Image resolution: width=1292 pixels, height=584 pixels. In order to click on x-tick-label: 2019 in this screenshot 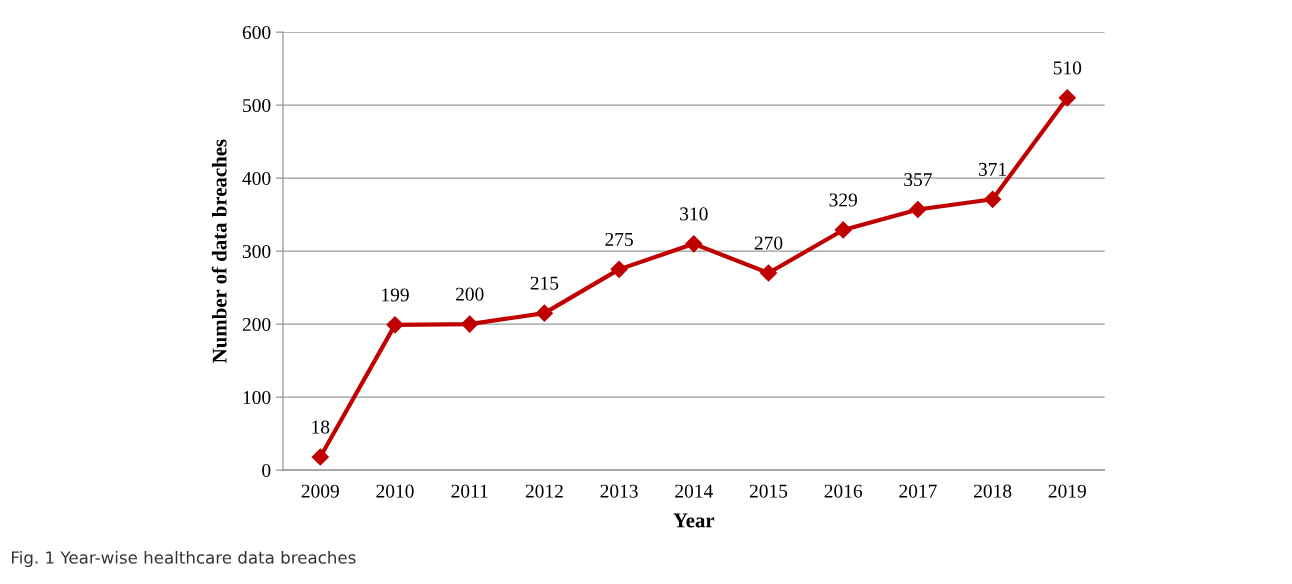, I will do `click(1067, 491)`.